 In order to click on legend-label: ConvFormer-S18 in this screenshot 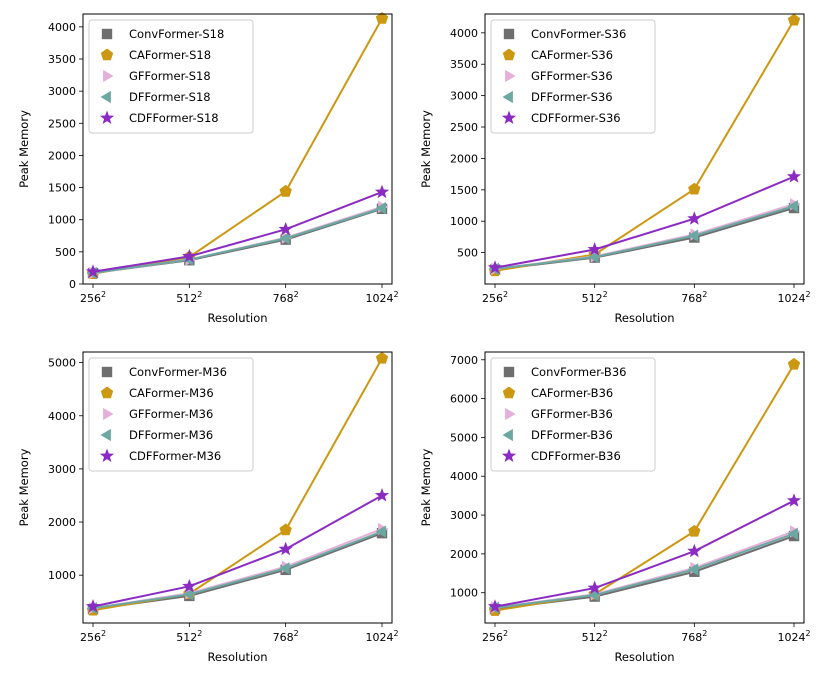, I will do `click(176, 34)`.